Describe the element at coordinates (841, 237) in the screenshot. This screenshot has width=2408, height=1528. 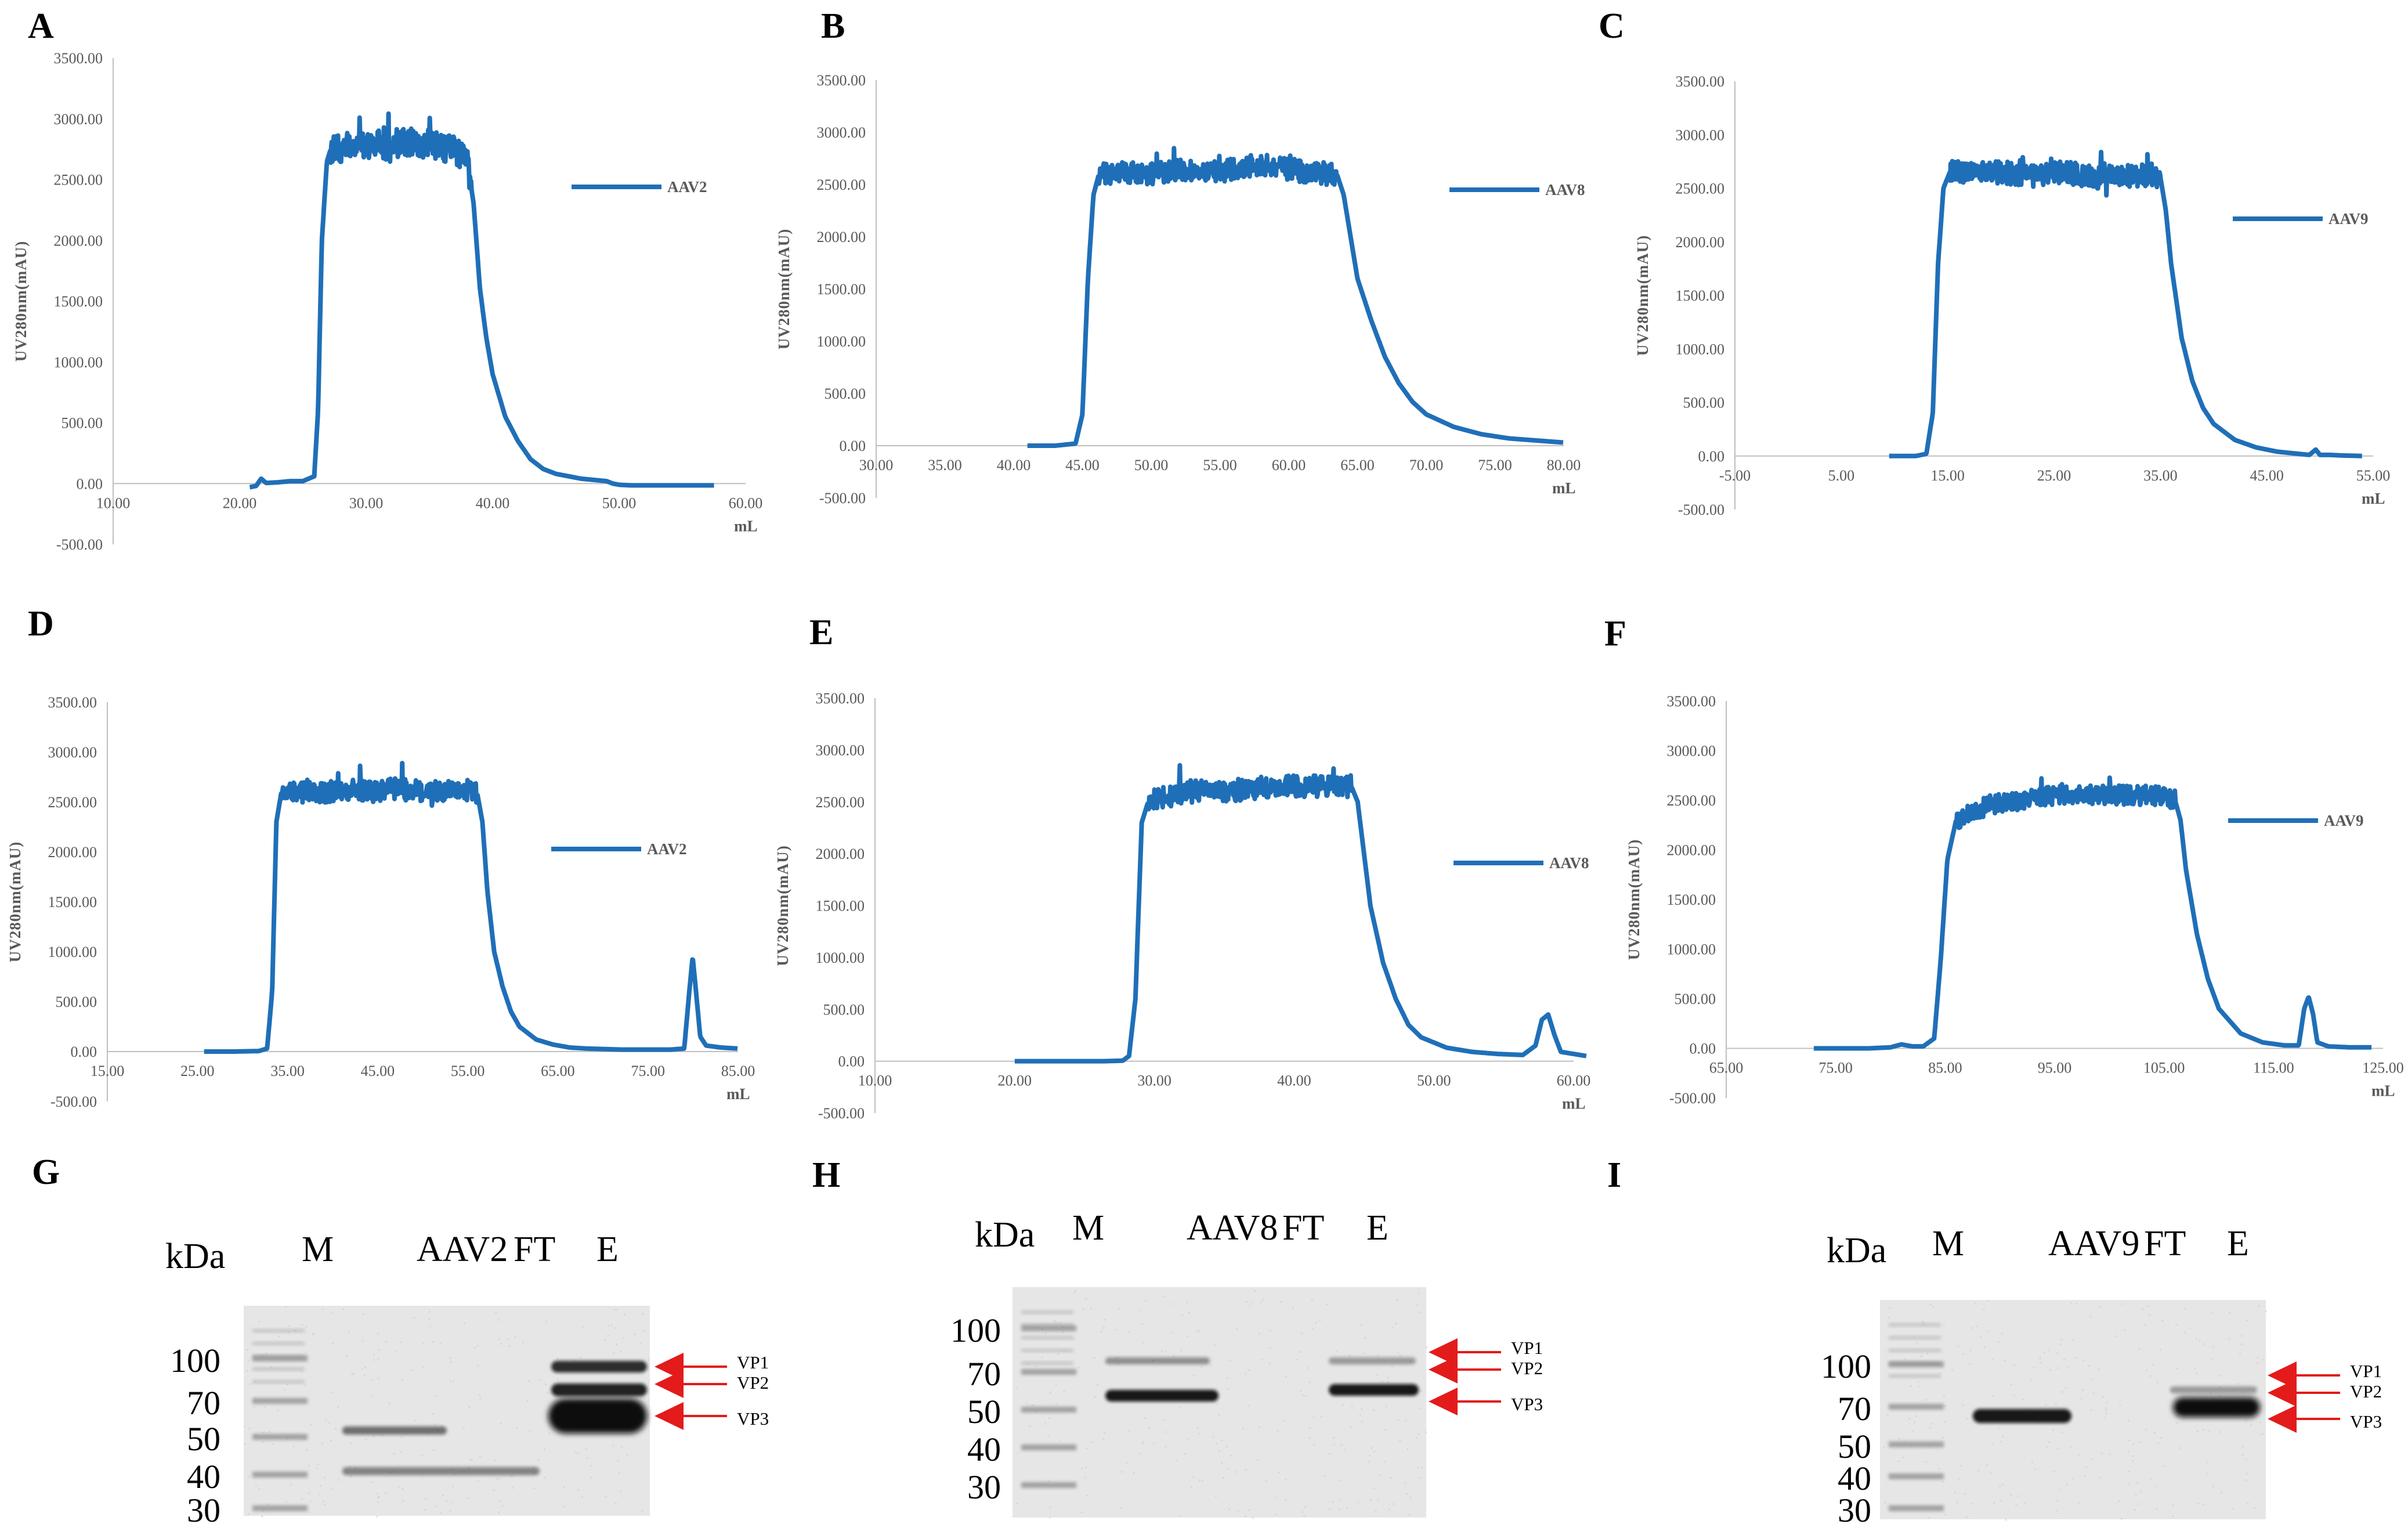
I see `y-tick-label: 2000.00` at that location.